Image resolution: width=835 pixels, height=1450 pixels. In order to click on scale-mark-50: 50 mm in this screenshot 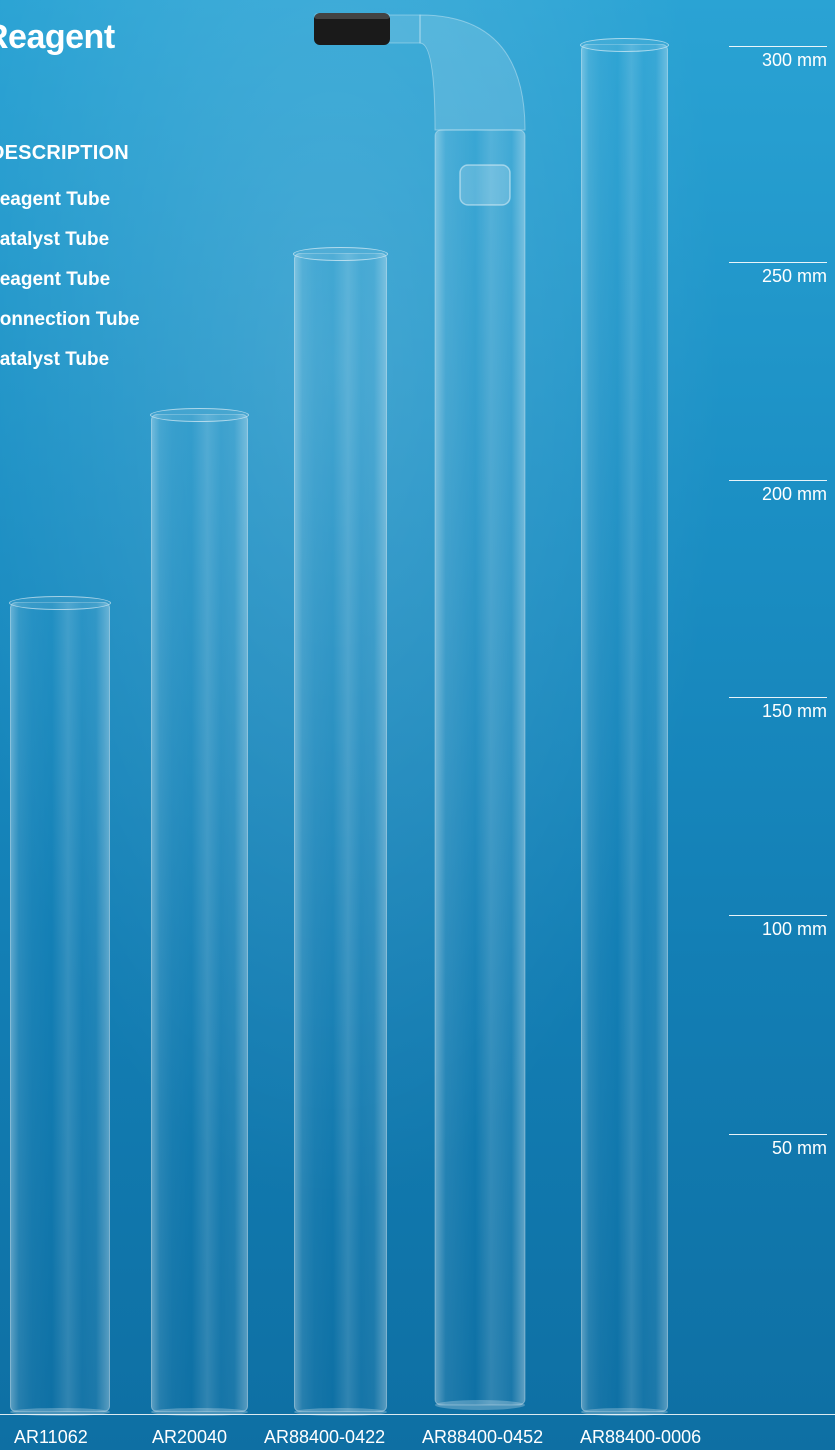, I will do `click(778, 1146)`.